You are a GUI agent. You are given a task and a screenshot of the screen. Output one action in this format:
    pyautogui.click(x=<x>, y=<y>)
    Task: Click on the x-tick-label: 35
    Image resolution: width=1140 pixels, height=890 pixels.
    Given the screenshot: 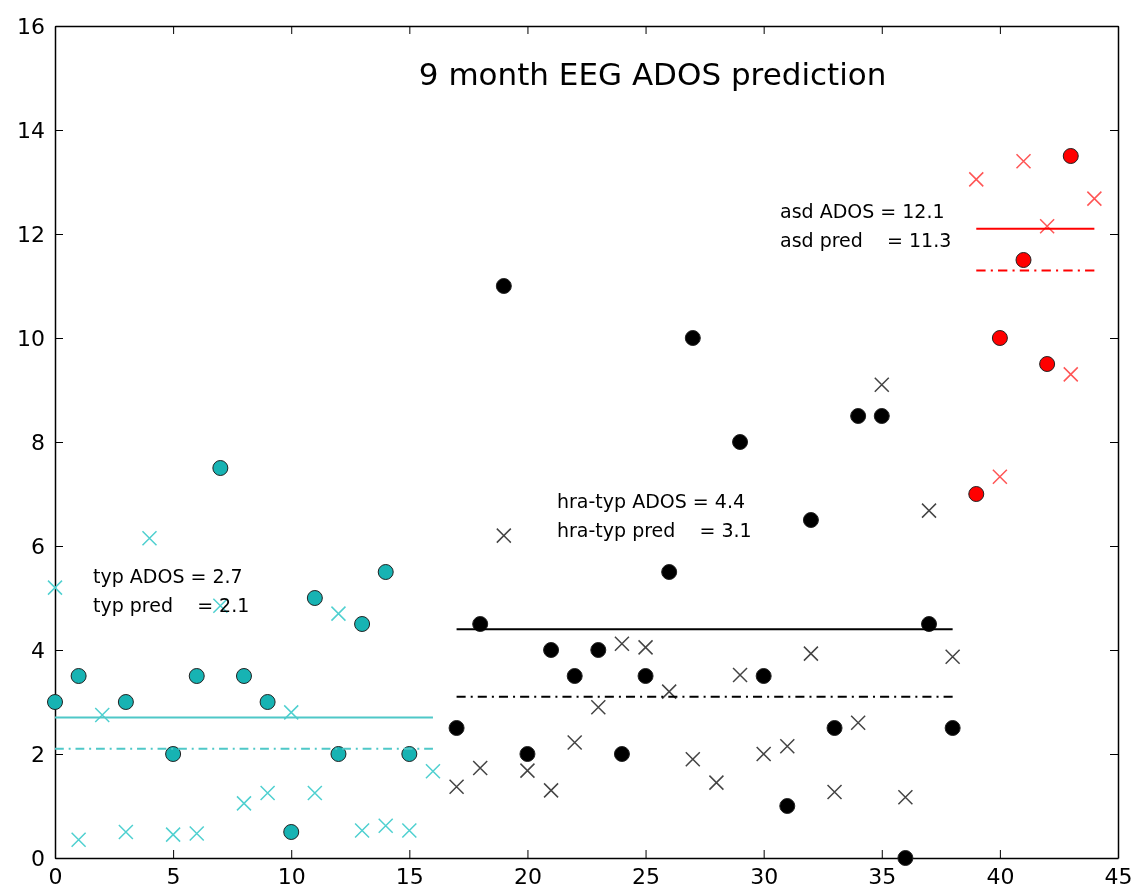 What is the action you would take?
    pyautogui.click(x=882, y=876)
    